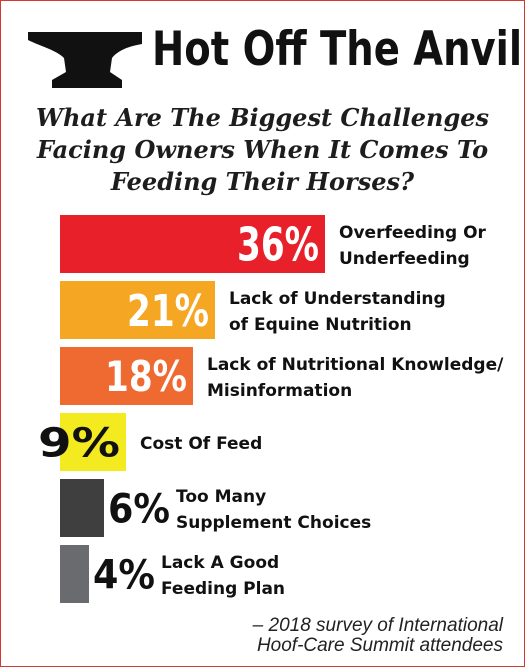  Describe the element at coordinates (168, 311) in the screenshot. I see `bar-value-label: 21%` at that location.